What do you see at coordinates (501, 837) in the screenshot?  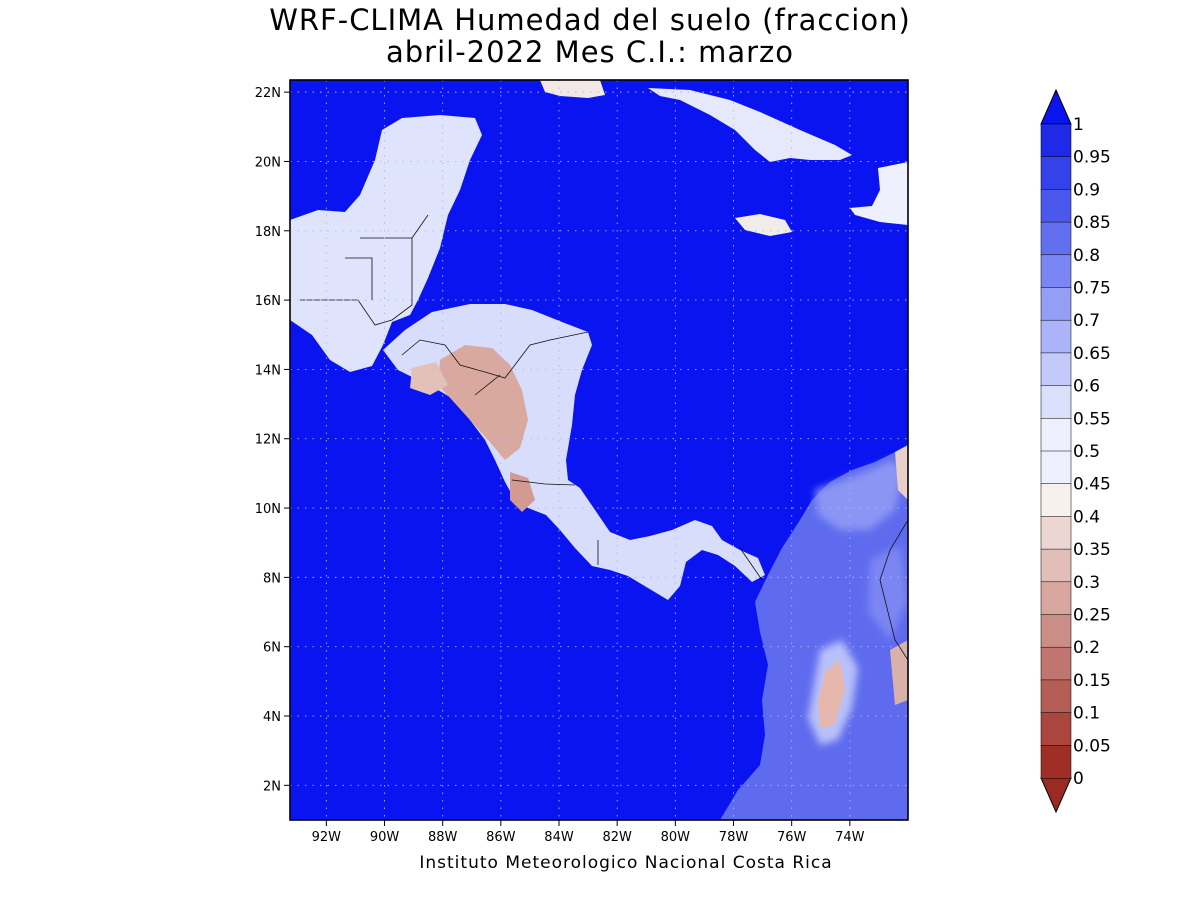 I see `lon-tick-label: 86W` at bounding box center [501, 837].